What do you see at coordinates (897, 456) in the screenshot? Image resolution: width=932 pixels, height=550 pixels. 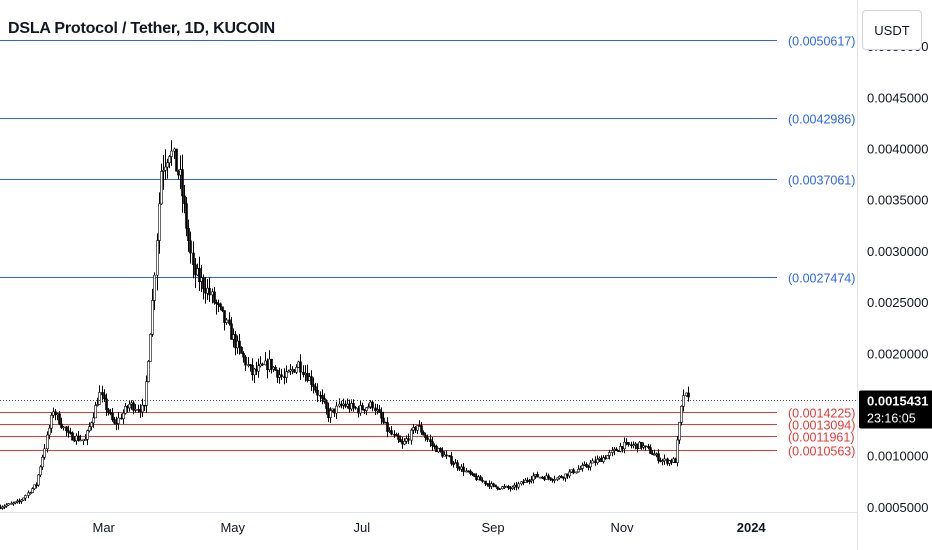 I see `y-tick-label: 0.0010000` at bounding box center [897, 456].